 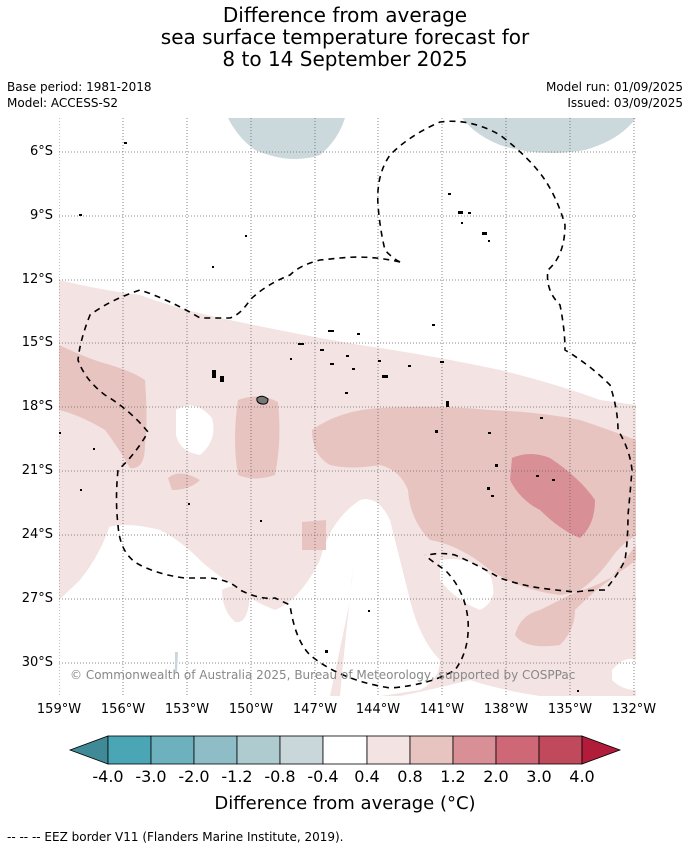 I want to click on lon-label-135w: 135°W, so click(x=570, y=709).